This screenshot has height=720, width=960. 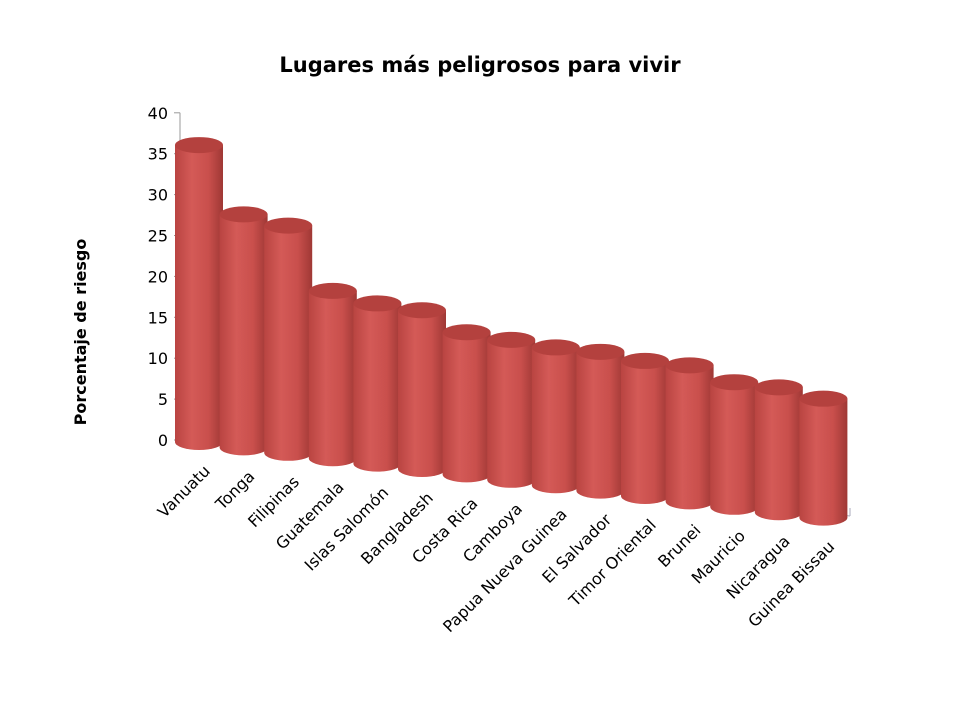 I want to click on x-tick-label: Tonga, so click(x=234, y=490).